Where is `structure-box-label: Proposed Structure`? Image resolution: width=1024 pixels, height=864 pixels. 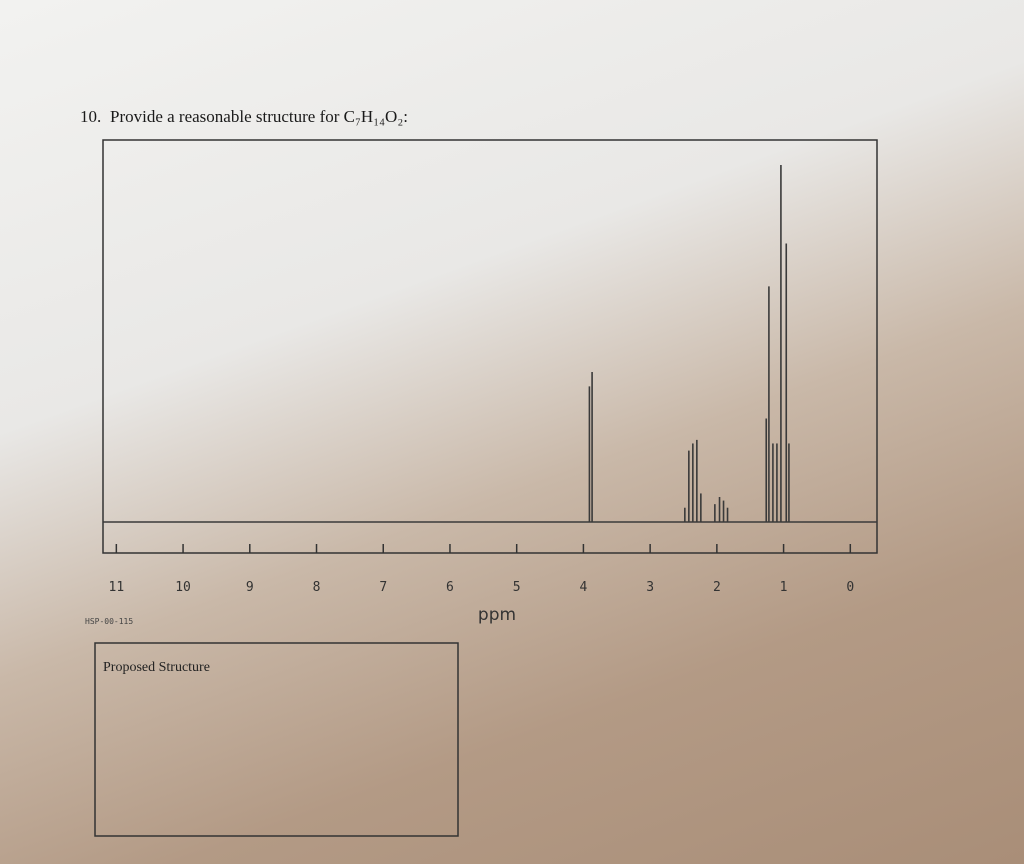
structure-box-label: Proposed Structure is located at coordinates (156, 667).